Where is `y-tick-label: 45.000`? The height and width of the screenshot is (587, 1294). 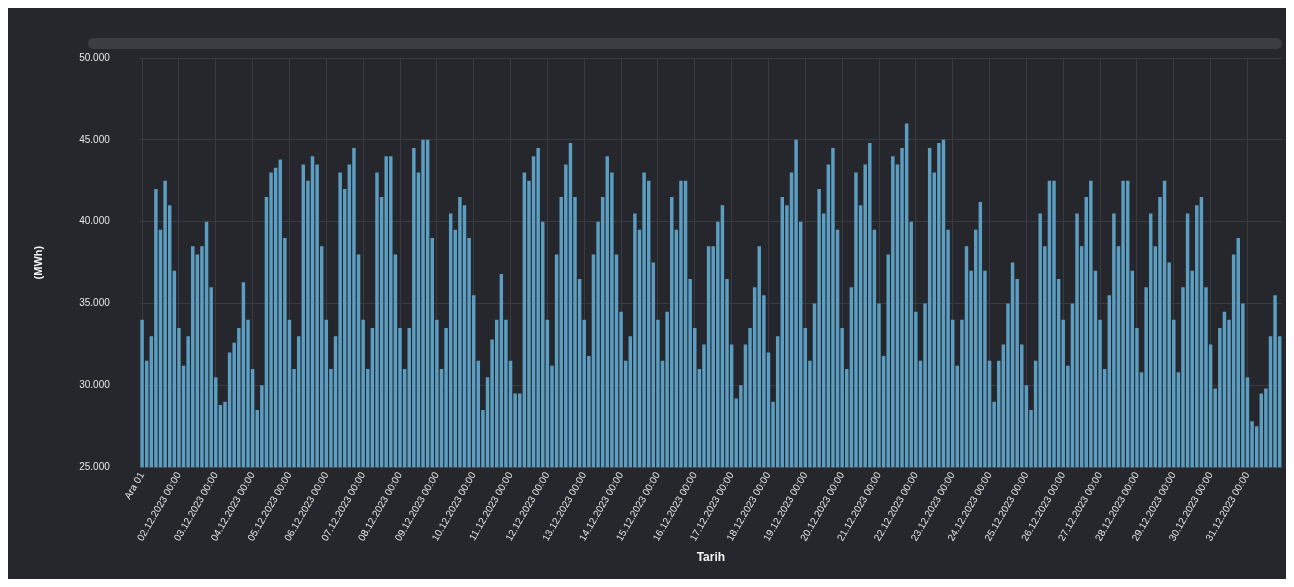
y-tick-label: 45.000 is located at coordinates (95, 139).